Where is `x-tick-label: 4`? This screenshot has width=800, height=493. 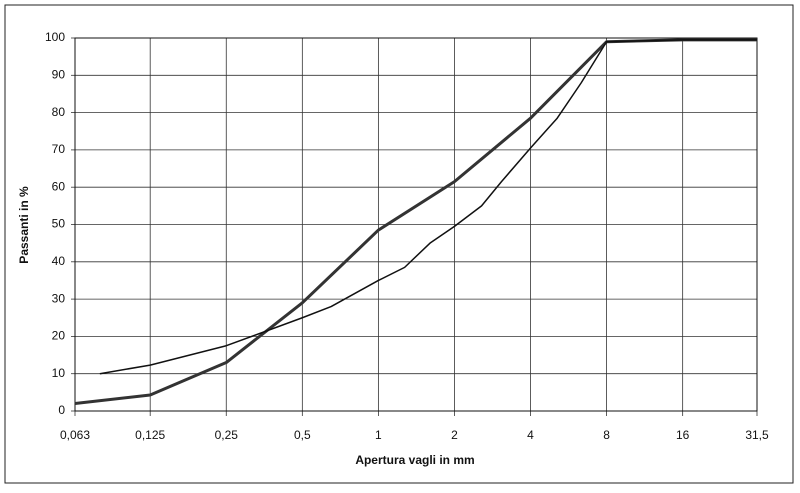 x-tick-label: 4 is located at coordinates (530, 435).